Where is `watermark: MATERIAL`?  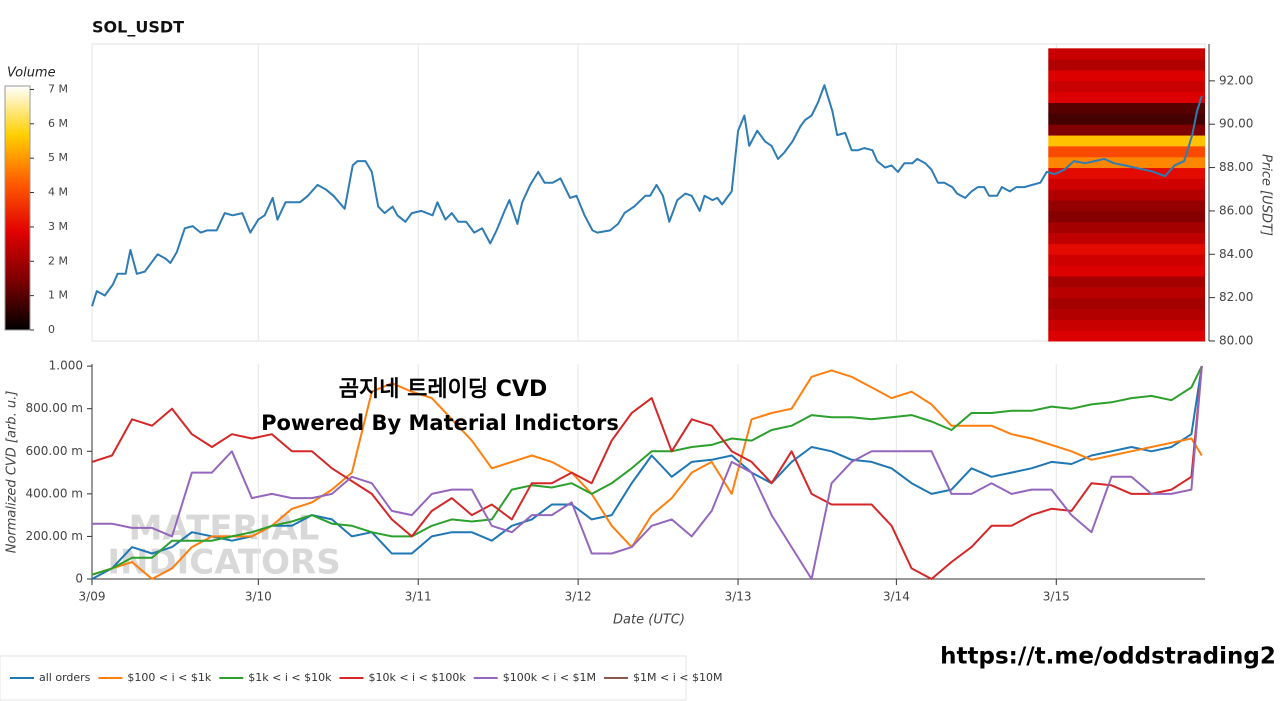 watermark: MATERIAL is located at coordinates (224, 529).